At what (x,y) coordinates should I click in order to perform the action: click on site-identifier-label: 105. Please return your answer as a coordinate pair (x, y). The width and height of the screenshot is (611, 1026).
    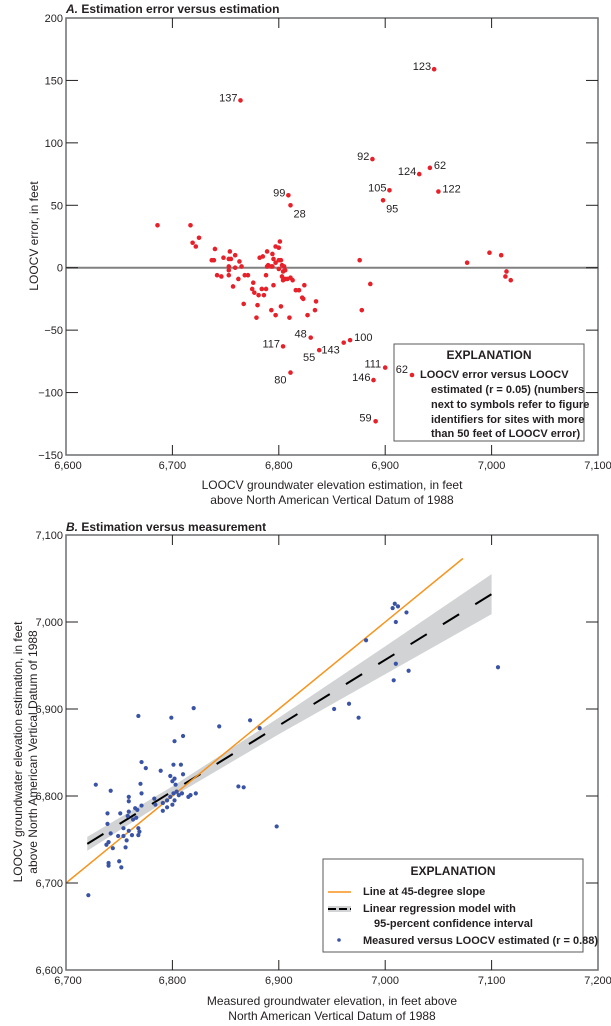
    Looking at the image, I should click on (377, 188).